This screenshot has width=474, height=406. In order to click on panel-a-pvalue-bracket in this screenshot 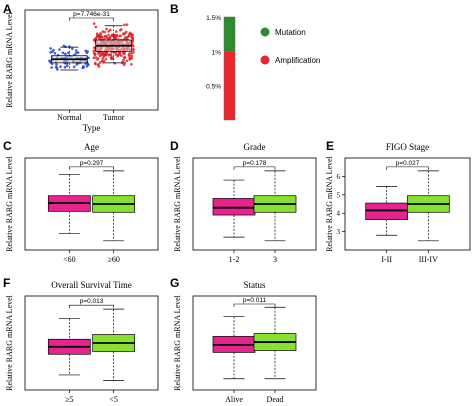, I will do `click(91, 19)`.